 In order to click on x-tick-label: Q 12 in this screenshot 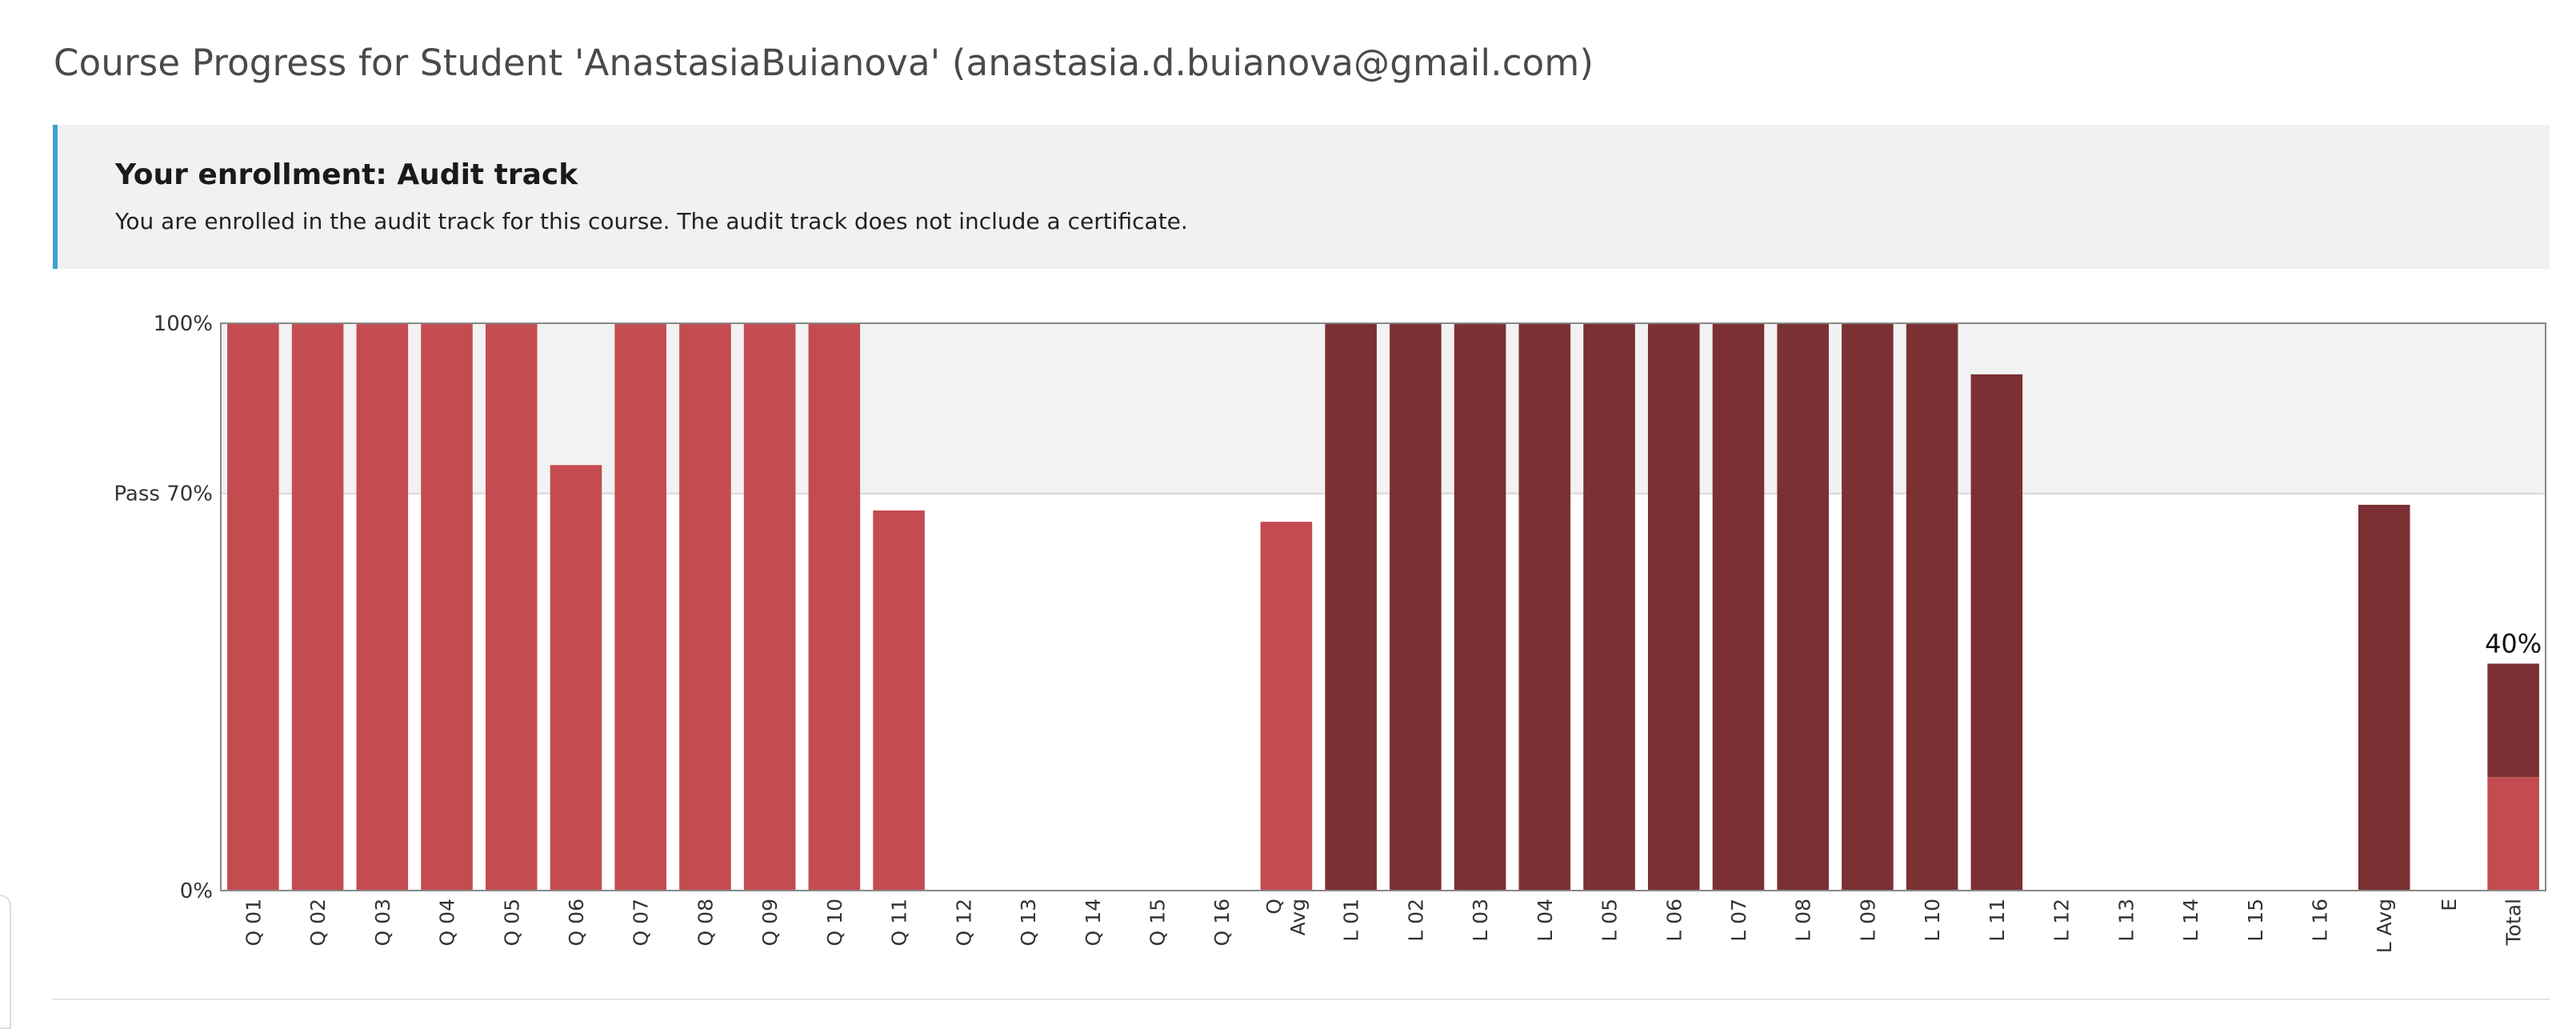, I will do `click(963, 922)`.